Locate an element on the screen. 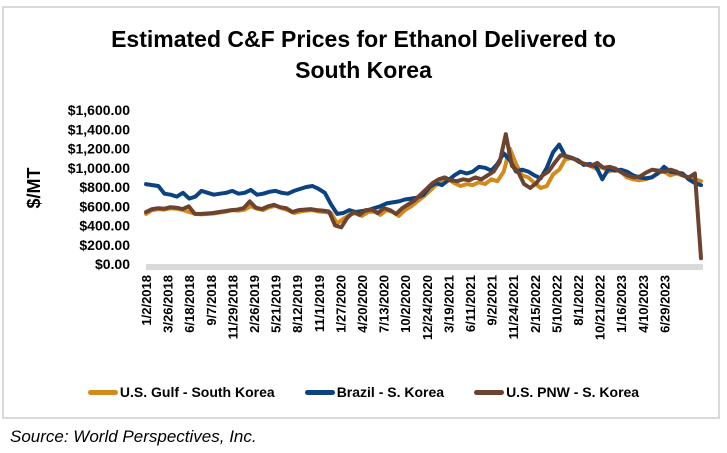  y-tick-label: $400.00 is located at coordinates (104, 226).